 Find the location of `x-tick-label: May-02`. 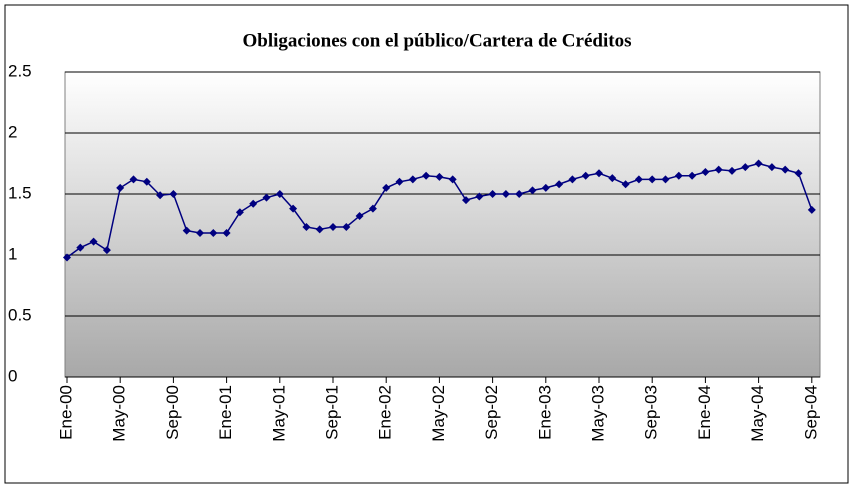

x-tick-label: May-02 is located at coordinates (438, 413).